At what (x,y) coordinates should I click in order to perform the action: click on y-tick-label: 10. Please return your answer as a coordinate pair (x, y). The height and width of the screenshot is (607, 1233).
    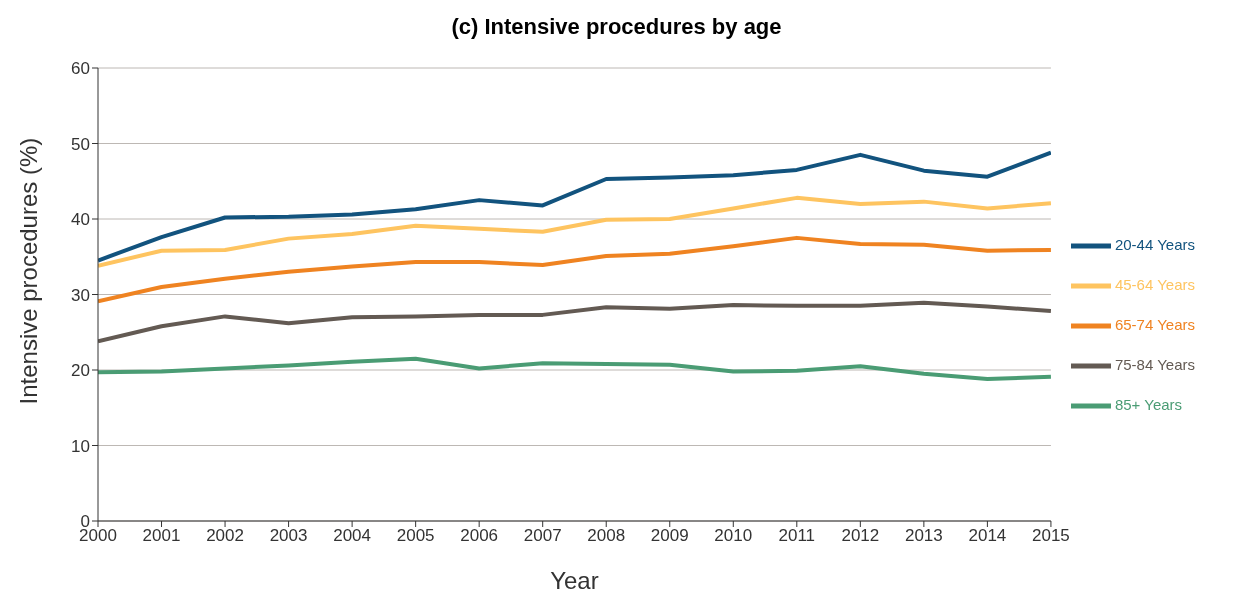
    Looking at the image, I should click on (80, 446).